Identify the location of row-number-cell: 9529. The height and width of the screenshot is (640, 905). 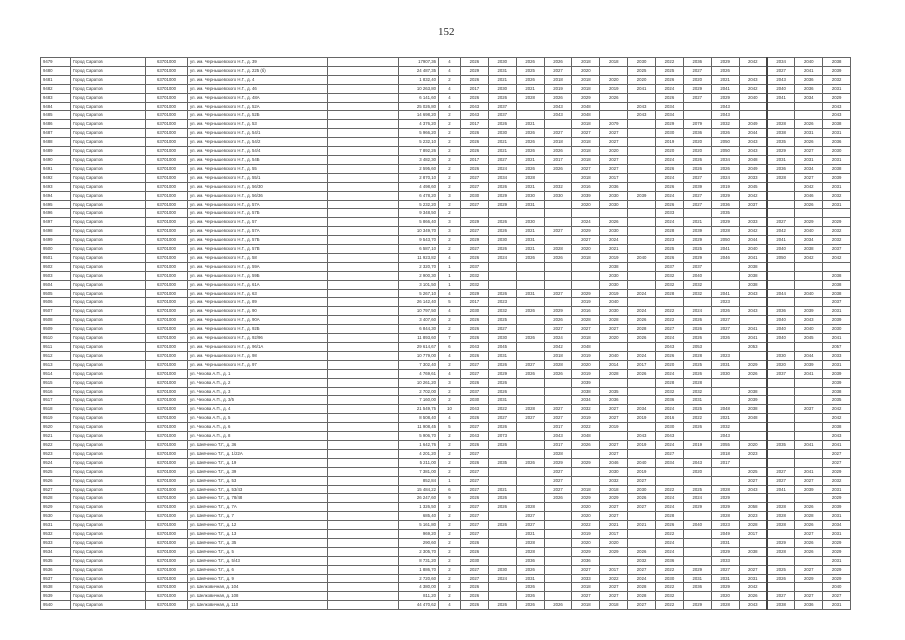
(55, 507).